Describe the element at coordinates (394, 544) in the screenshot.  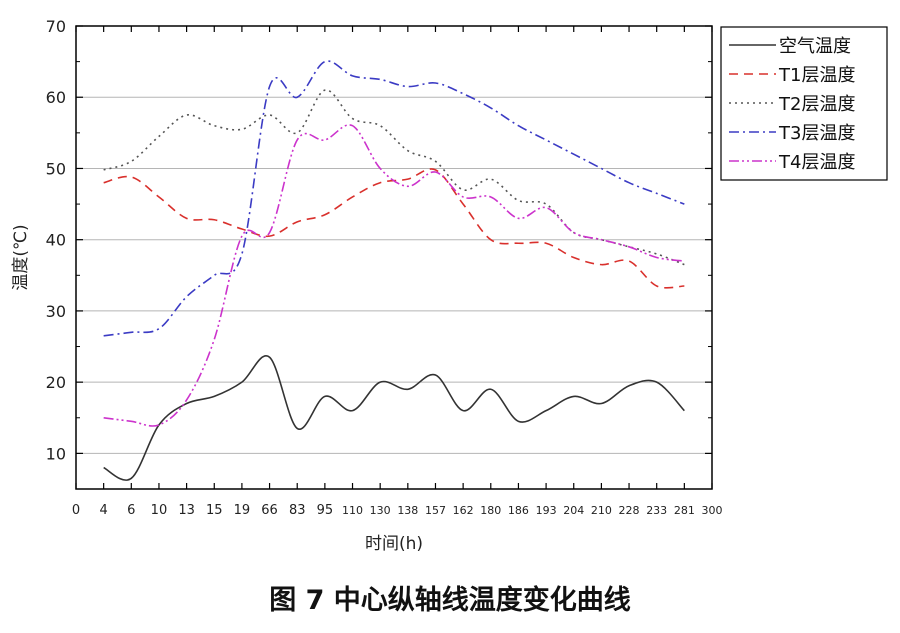
I see `x-axis-label: 时间(h)` at that location.